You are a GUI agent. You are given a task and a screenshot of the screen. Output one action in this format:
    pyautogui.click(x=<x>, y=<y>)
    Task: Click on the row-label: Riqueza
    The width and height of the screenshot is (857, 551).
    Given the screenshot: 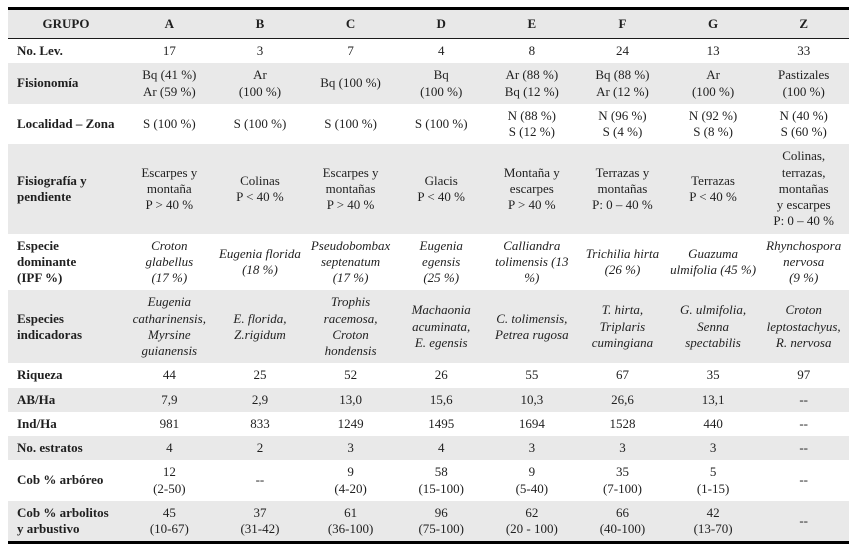 What is the action you would take?
    pyautogui.click(x=40, y=375)
    